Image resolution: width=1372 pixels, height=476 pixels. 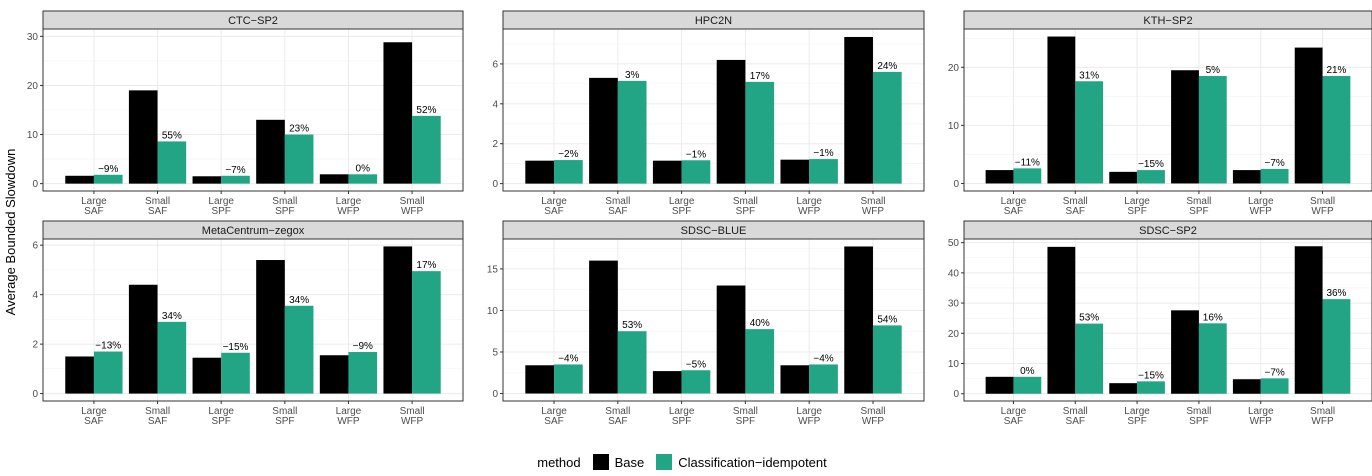 I want to click on data-label: −15%, so click(x=1151, y=164).